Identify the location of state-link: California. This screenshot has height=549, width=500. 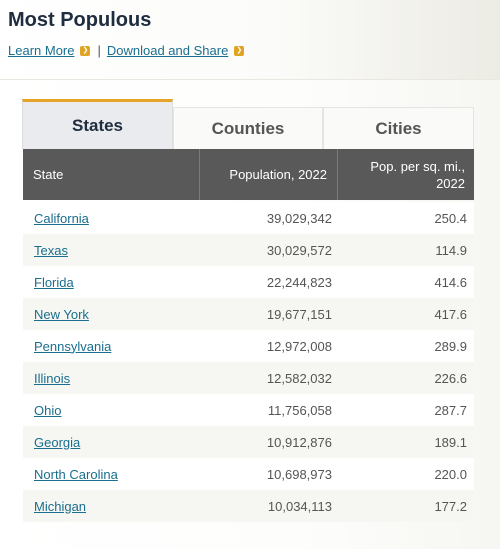
(61, 218).